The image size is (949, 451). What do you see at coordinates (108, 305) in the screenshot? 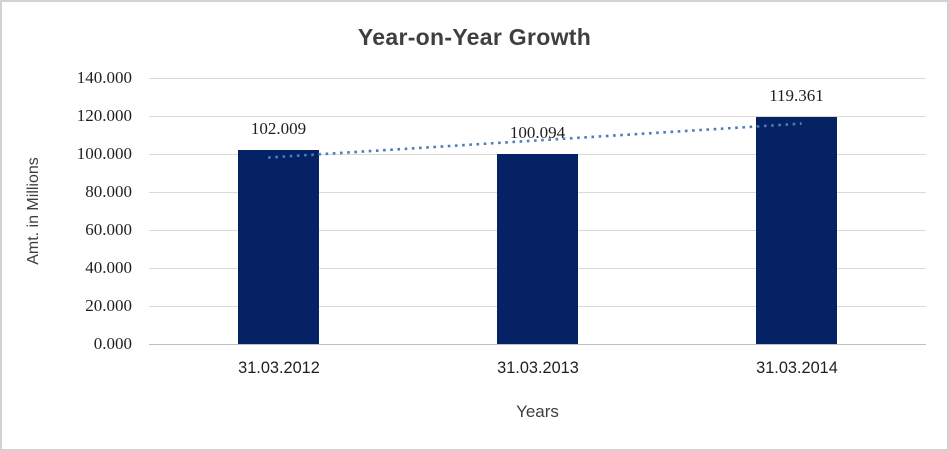
I see `y-tick-label: 20.000` at bounding box center [108, 305].